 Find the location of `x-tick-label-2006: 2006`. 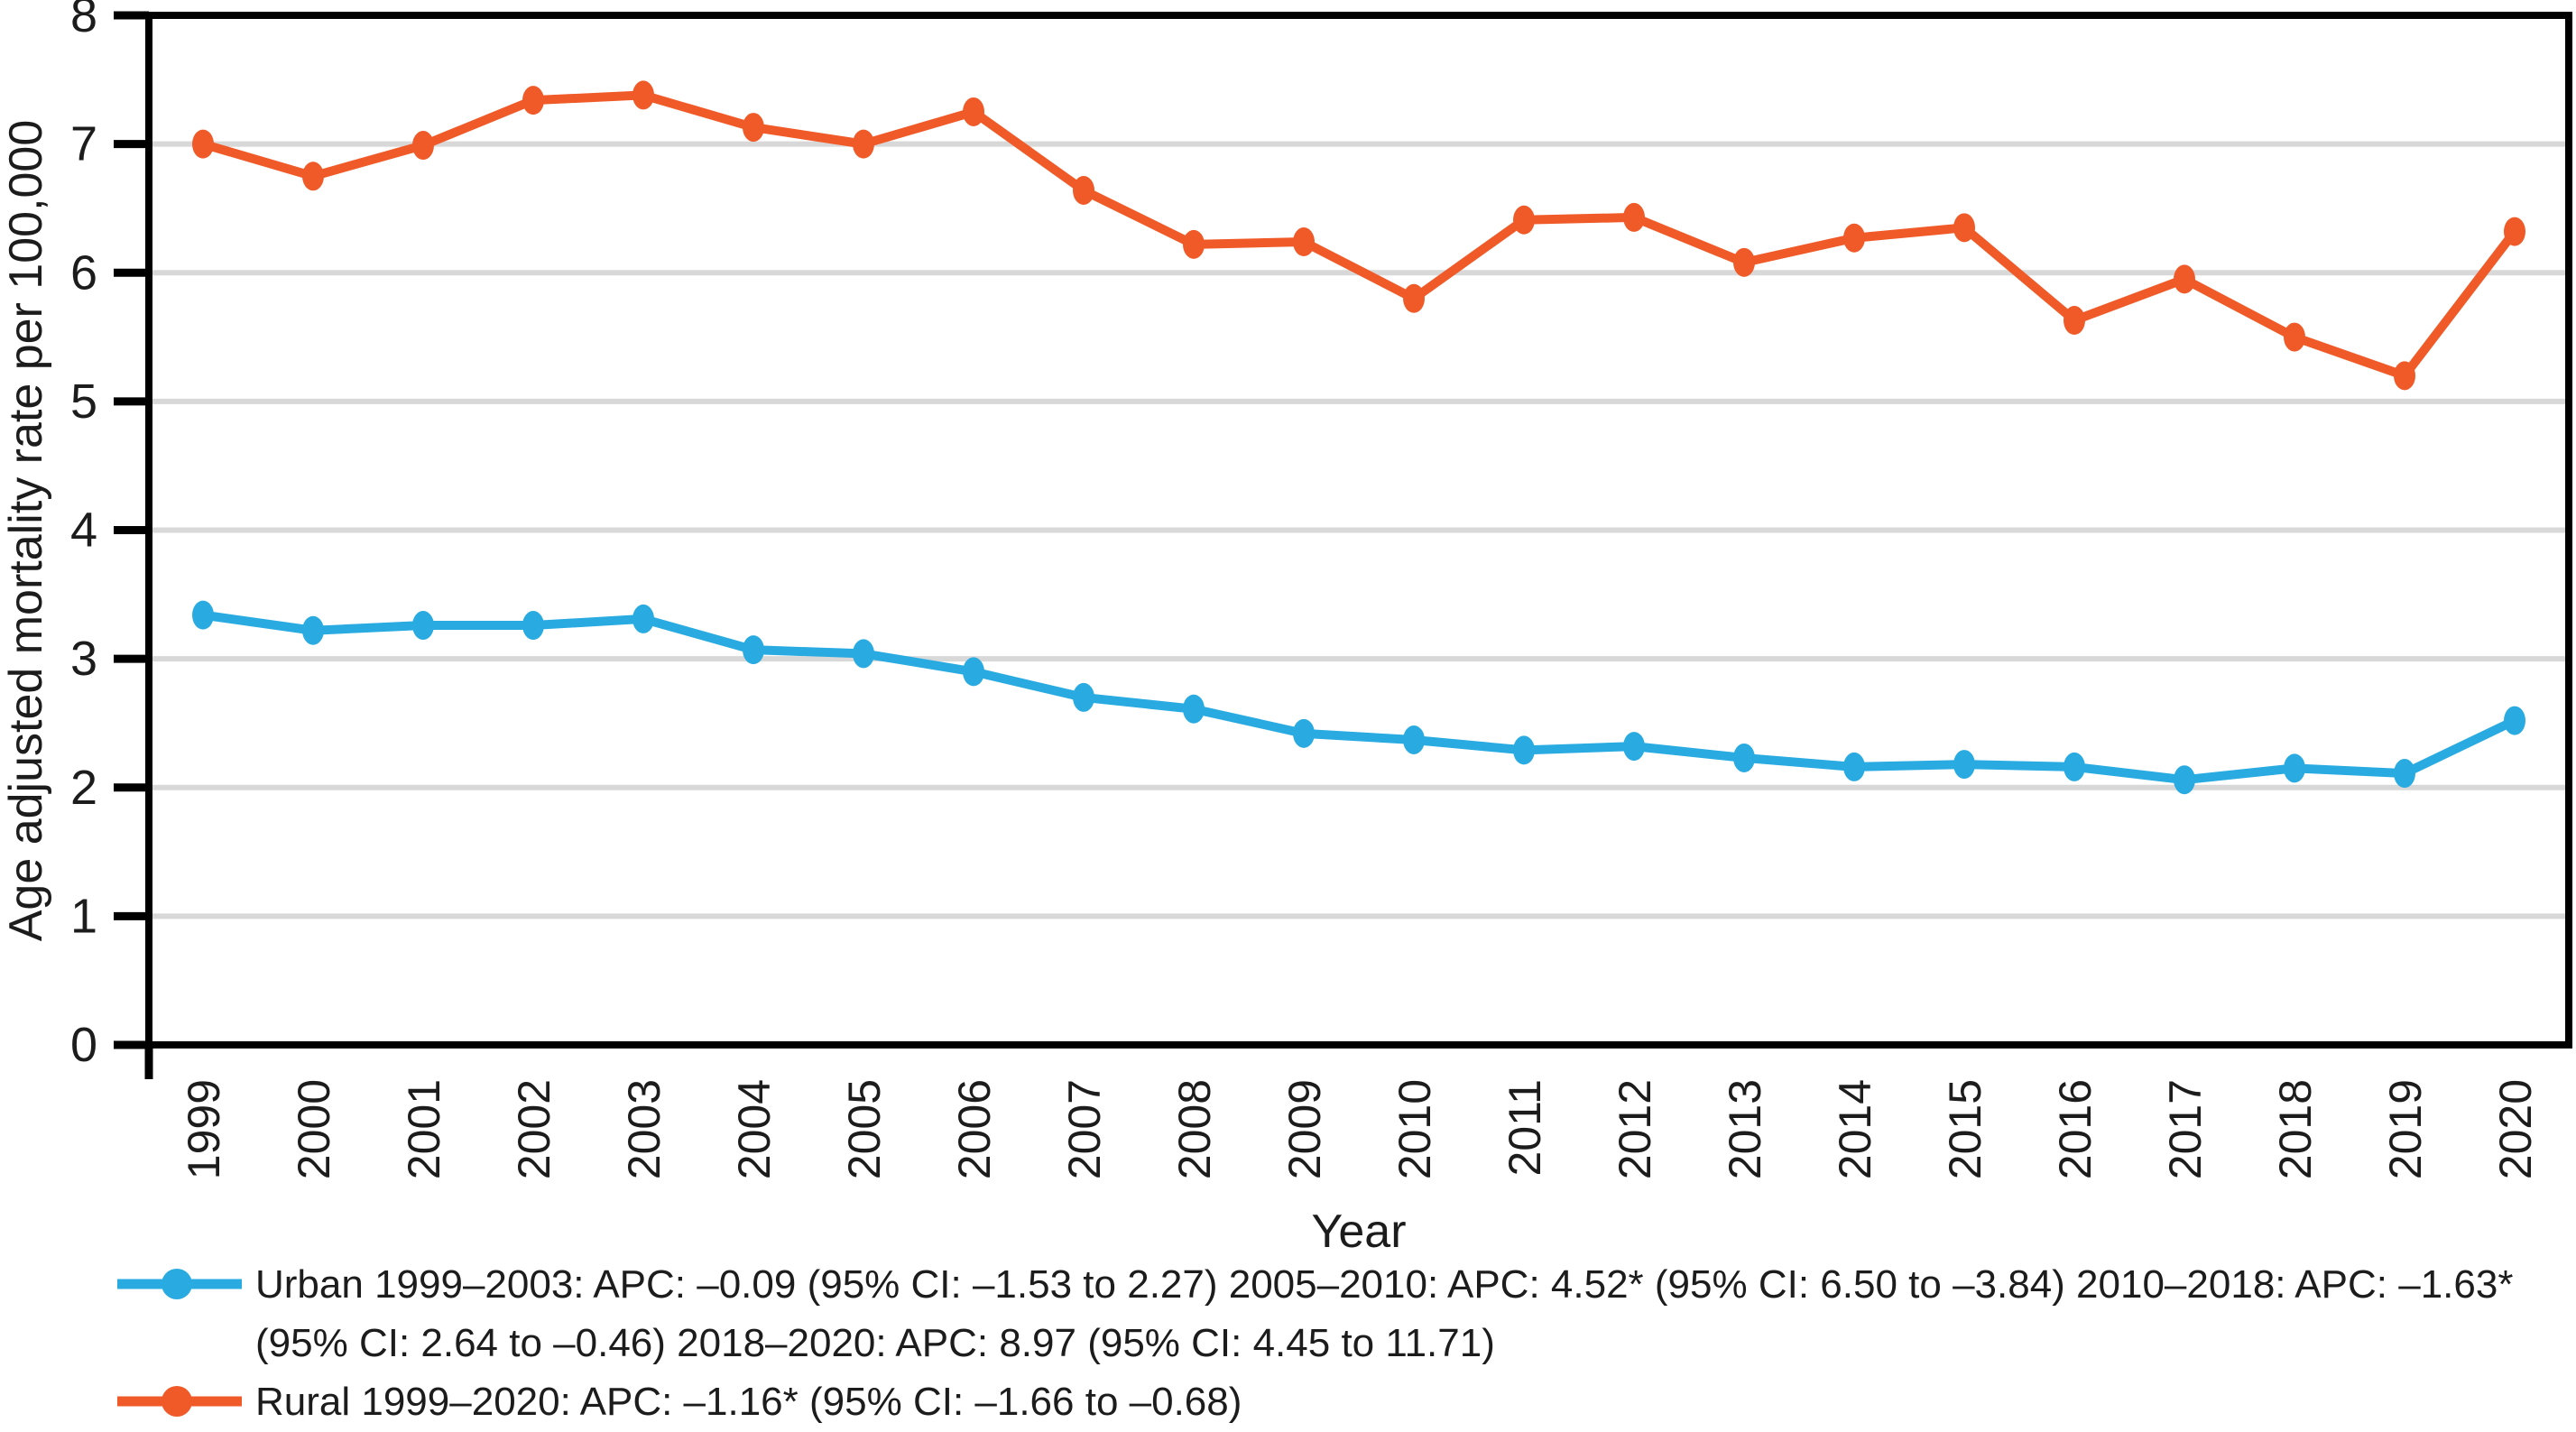

x-tick-label-2006: 2006 is located at coordinates (974, 1129).